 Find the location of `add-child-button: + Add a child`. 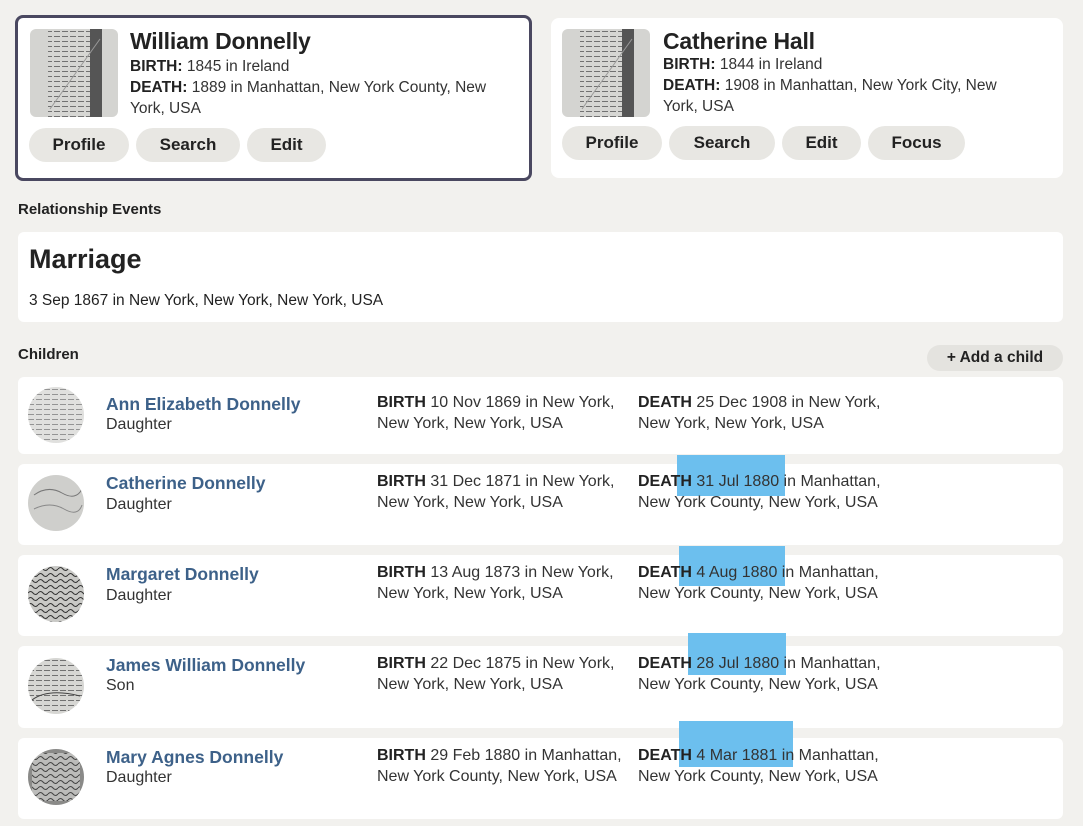

add-child-button: + Add a child is located at coordinates (995, 358).